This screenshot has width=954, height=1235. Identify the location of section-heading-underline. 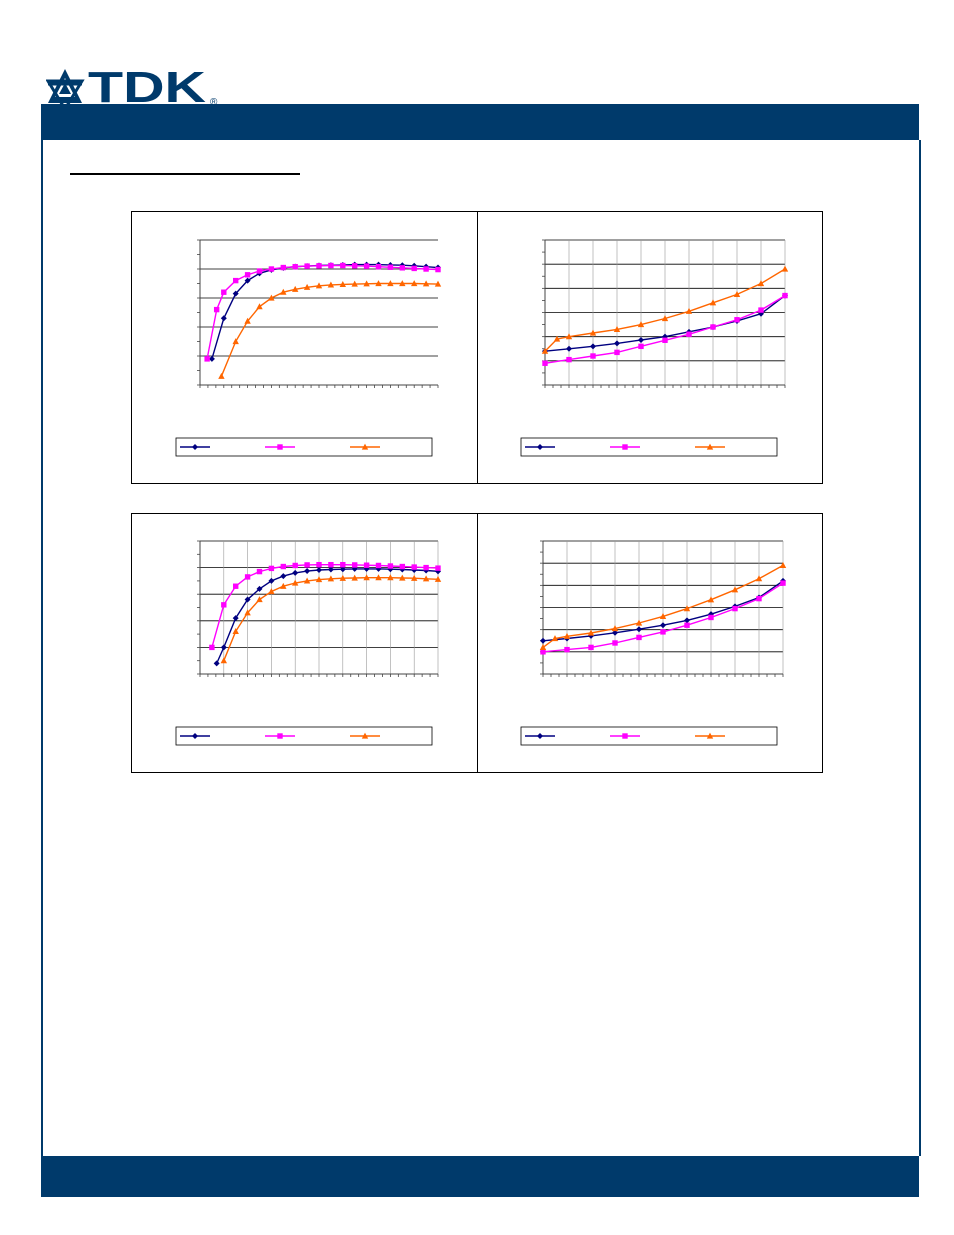
(185, 174).